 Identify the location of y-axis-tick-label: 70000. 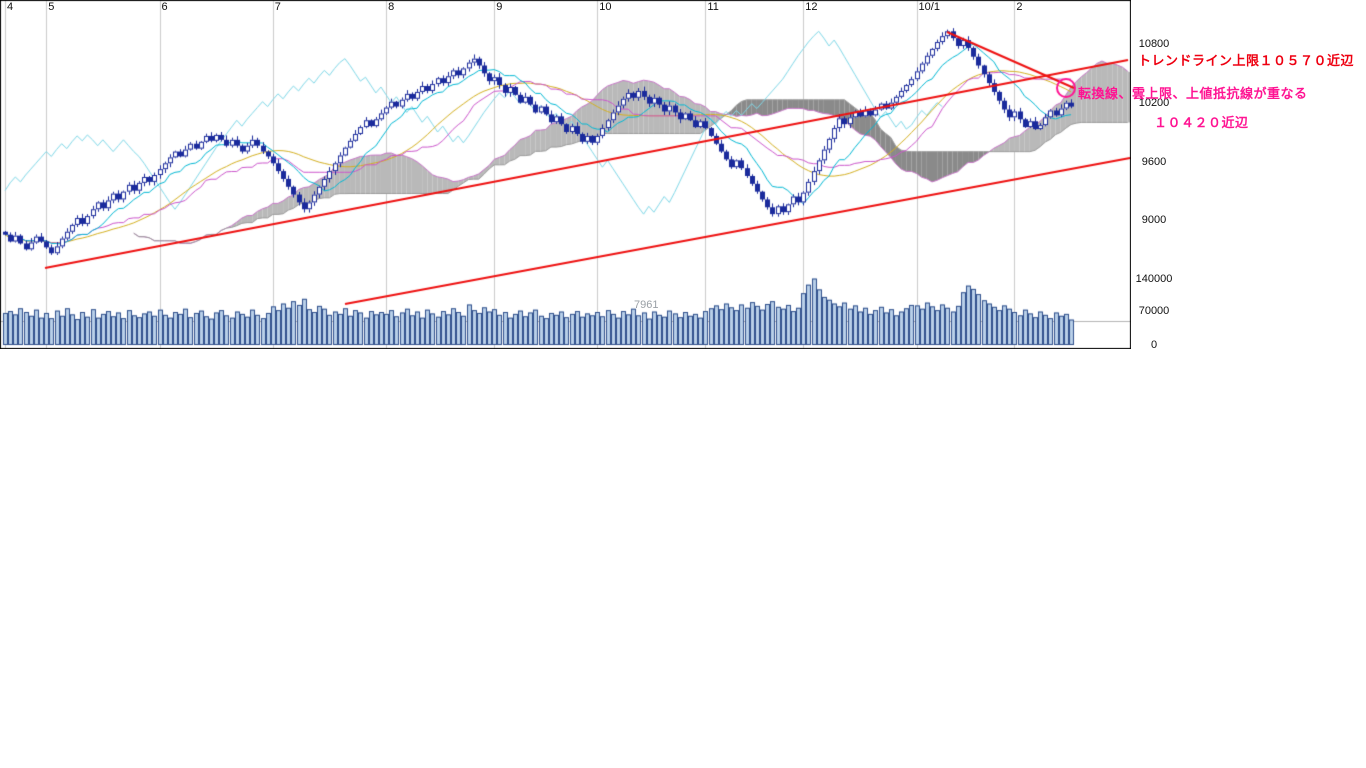
(1154, 311).